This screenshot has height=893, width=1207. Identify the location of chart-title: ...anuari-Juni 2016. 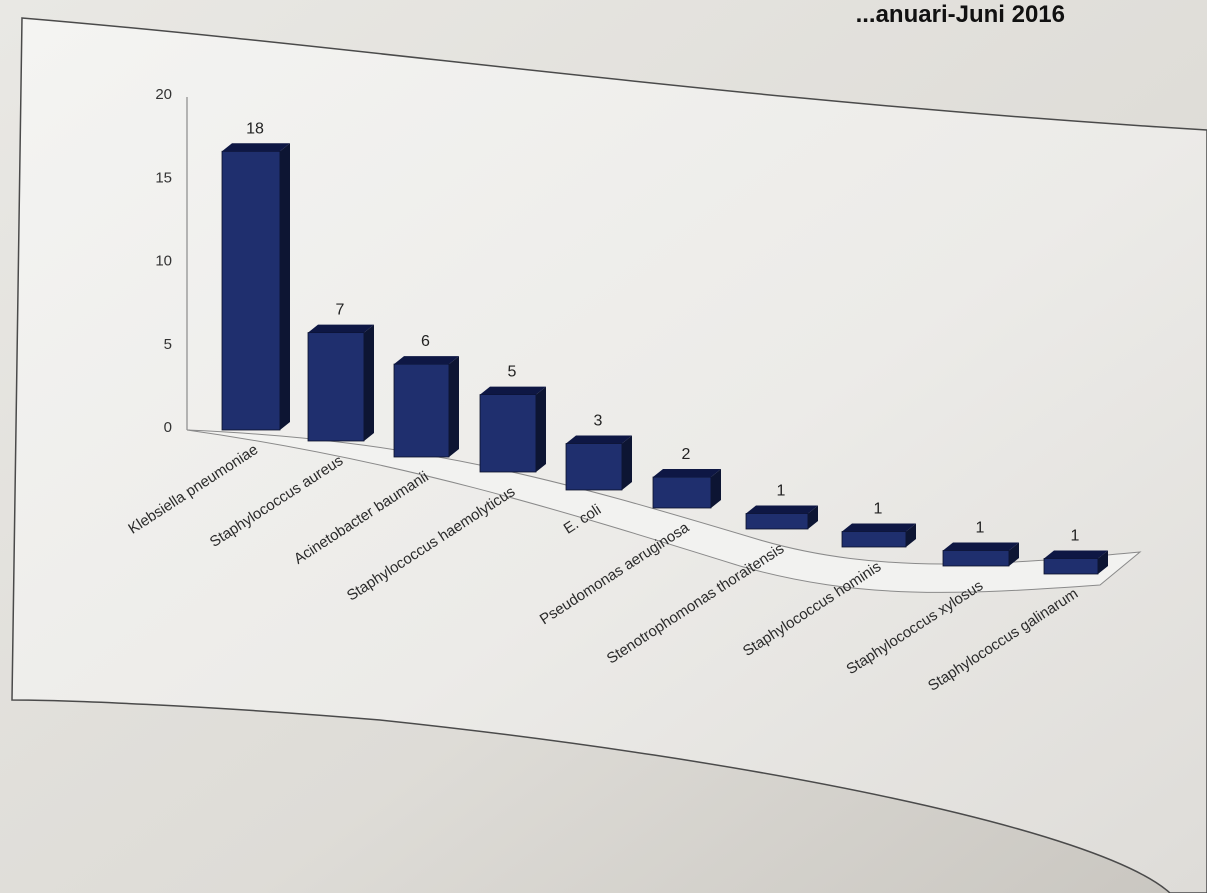
(960, 14).